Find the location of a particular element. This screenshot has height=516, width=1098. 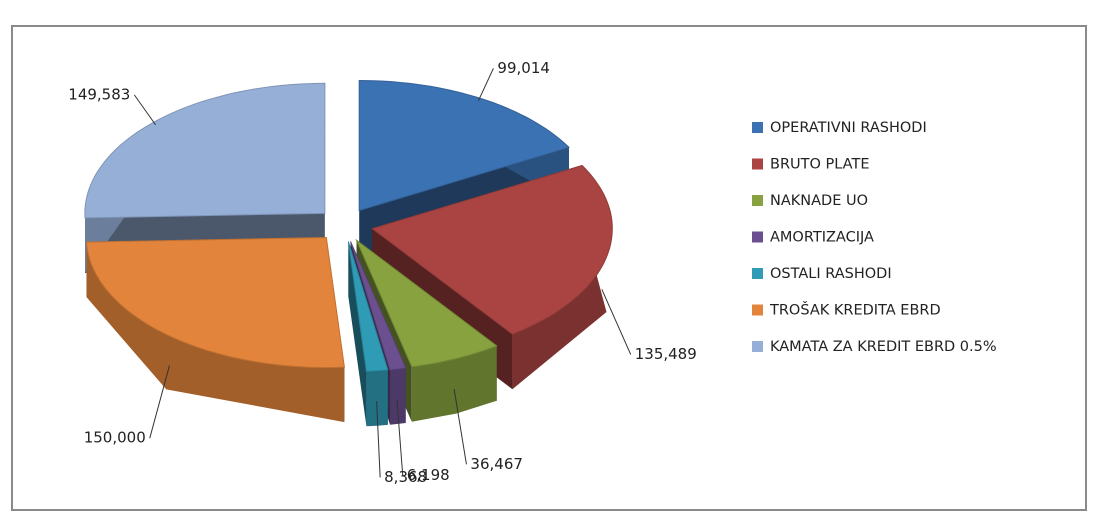

data-label: 99,014 is located at coordinates (523, 68).